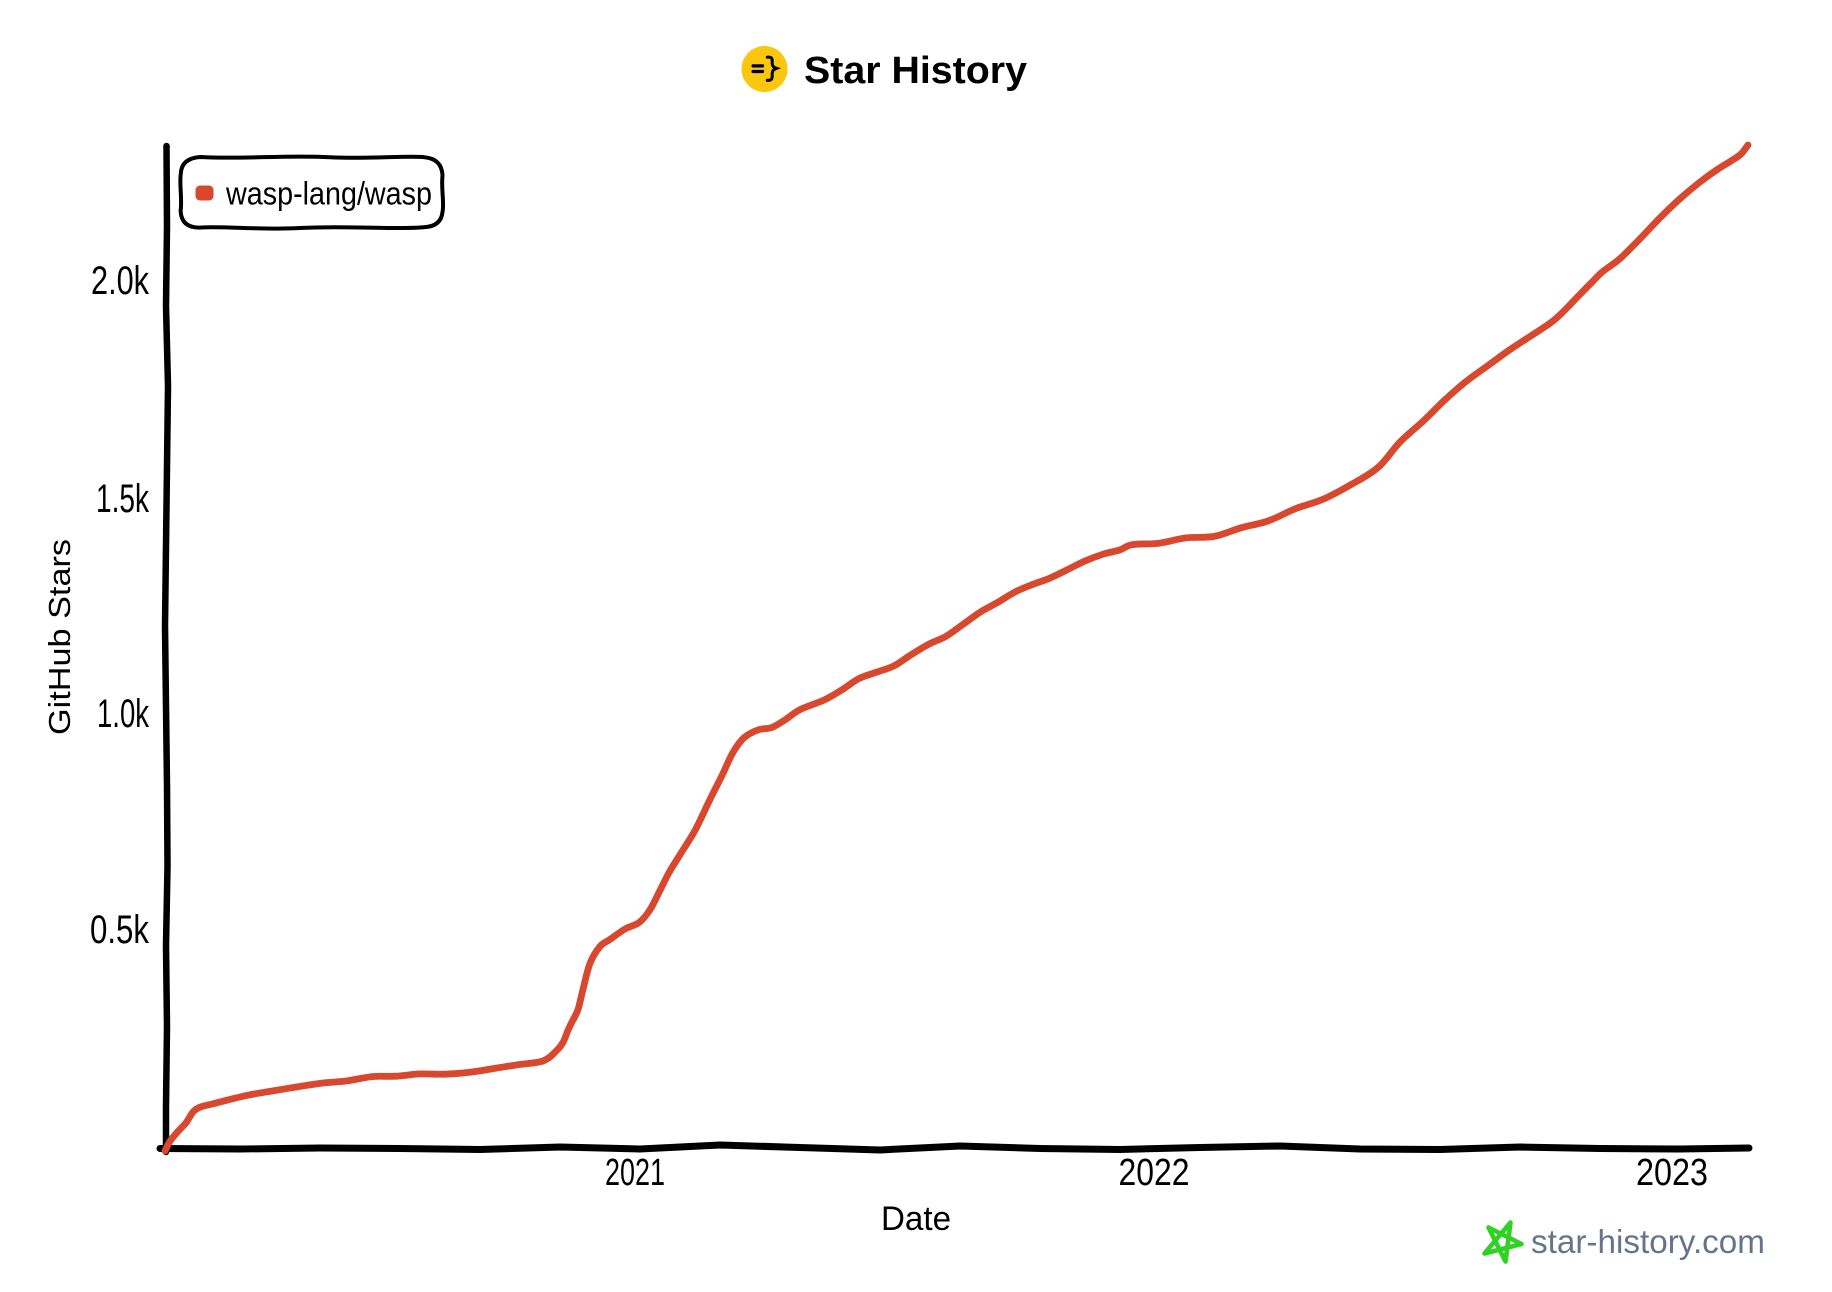  What do you see at coordinates (123, 499) in the screenshot?
I see `svg-text: 1.5k` at bounding box center [123, 499].